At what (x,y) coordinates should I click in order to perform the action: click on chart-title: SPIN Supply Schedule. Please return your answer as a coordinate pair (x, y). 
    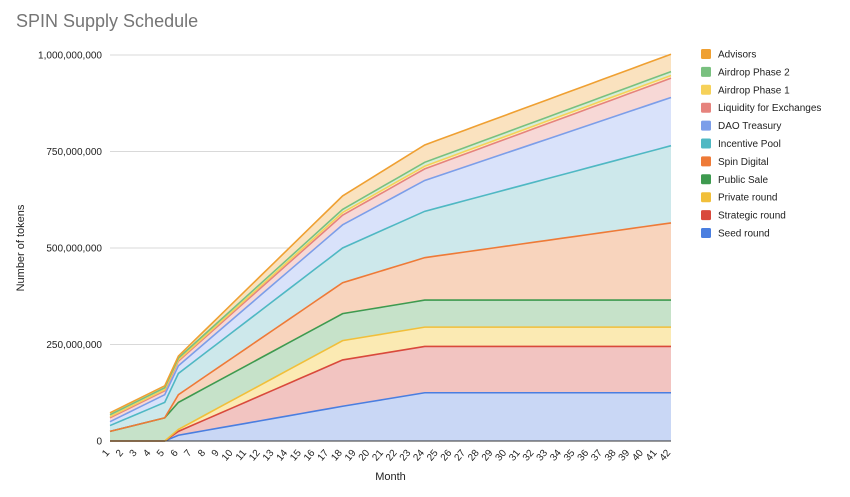
    Looking at the image, I should click on (107, 21).